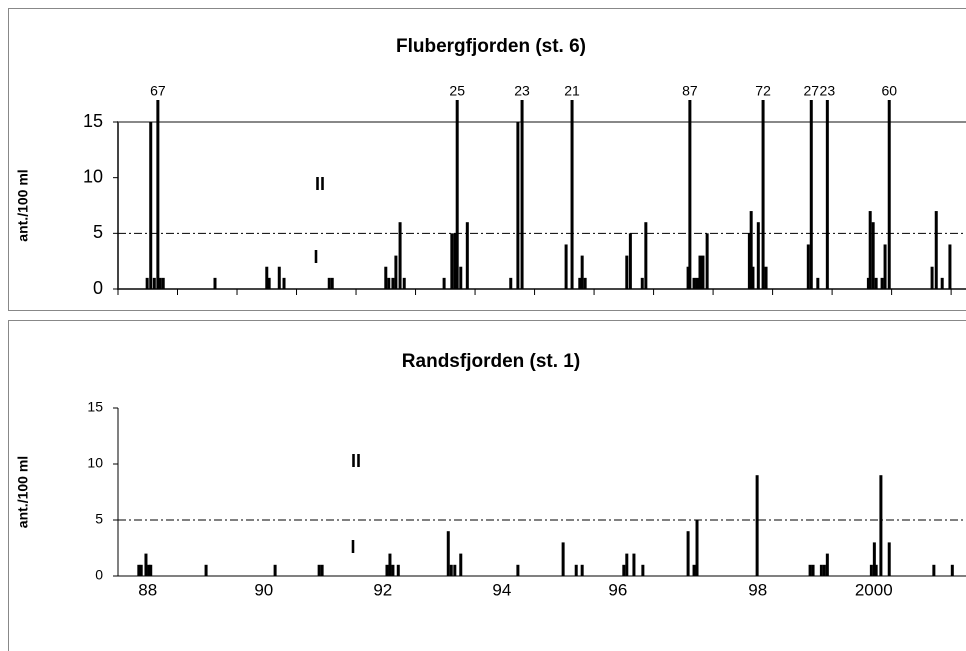 The image size is (966, 651). Describe the element at coordinates (763, 91) in the screenshot. I see `data-label: 72` at that location.